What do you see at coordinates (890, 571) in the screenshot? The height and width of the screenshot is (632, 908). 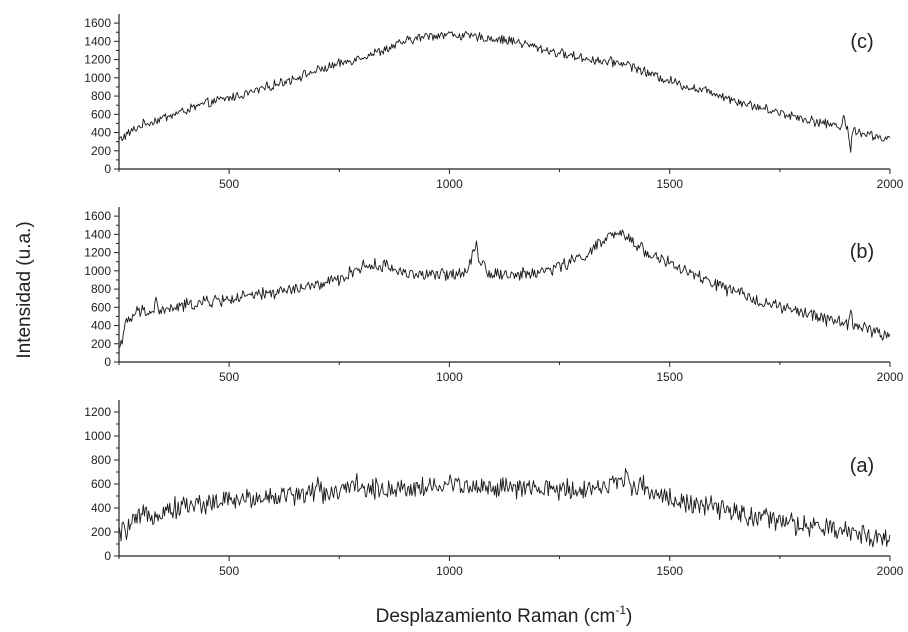 I see `panel-a-x-tick-label: 2000` at bounding box center [890, 571].